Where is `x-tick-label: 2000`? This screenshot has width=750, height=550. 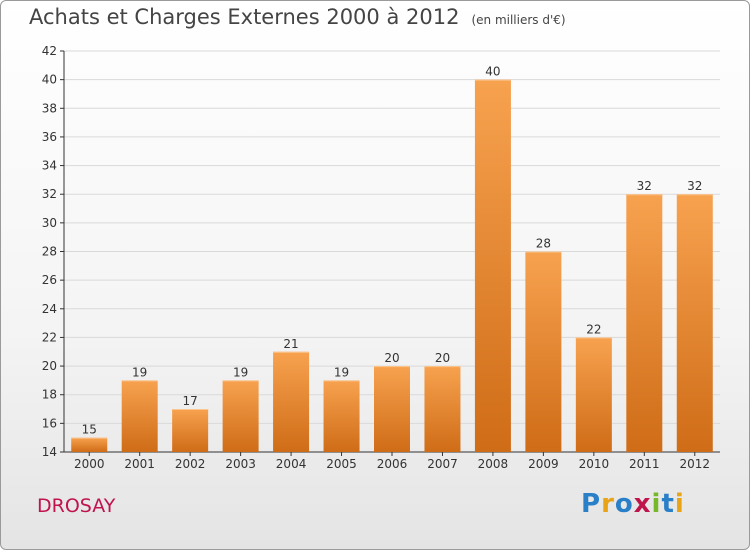
x-tick-label: 2000 is located at coordinates (89, 464).